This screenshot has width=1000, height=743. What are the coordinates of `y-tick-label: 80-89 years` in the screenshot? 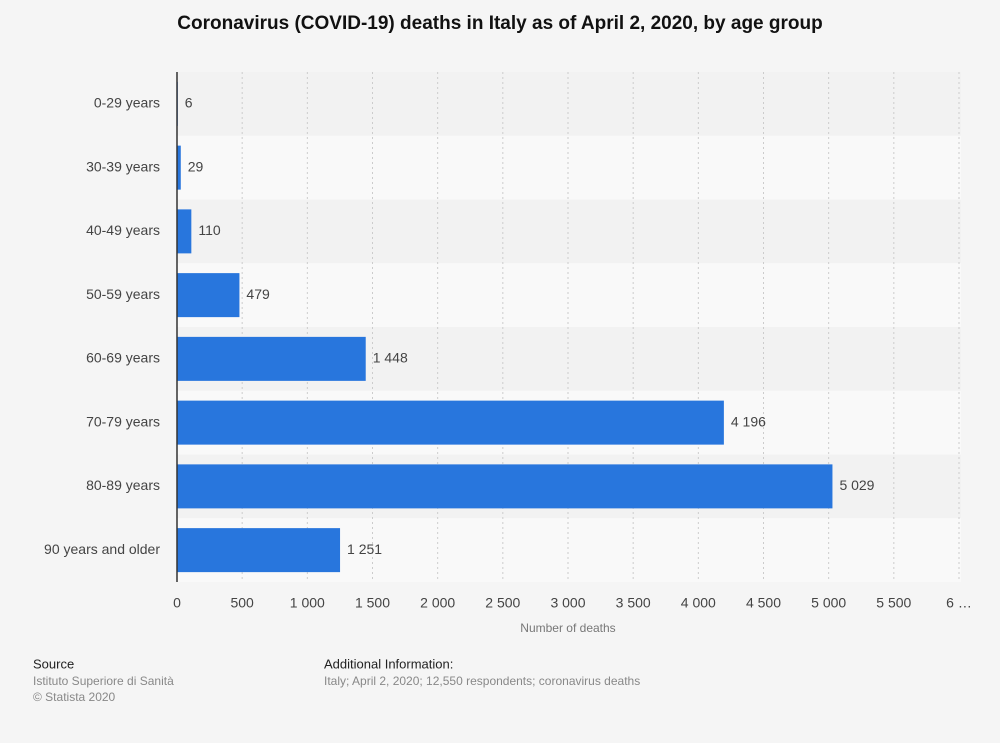 It's located at (123, 485).